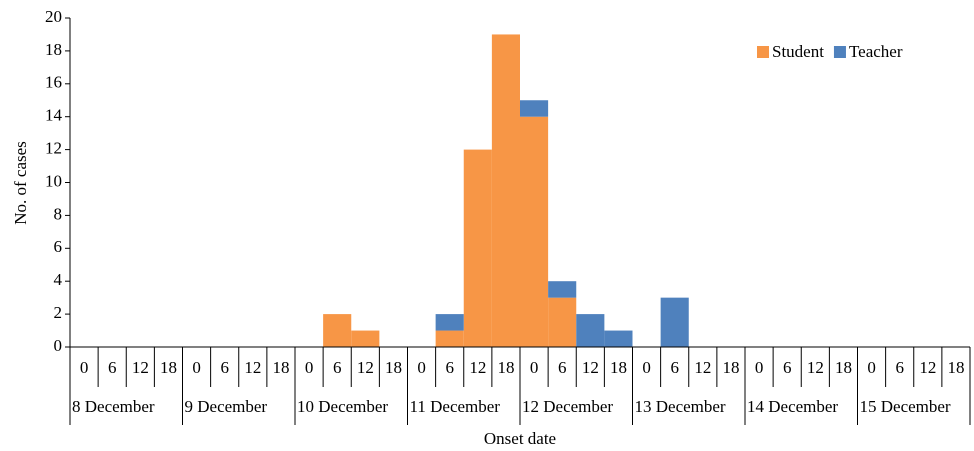 This screenshot has height=451, width=974. What do you see at coordinates (792, 406) in the screenshot?
I see `group-label: 14 December` at bounding box center [792, 406].